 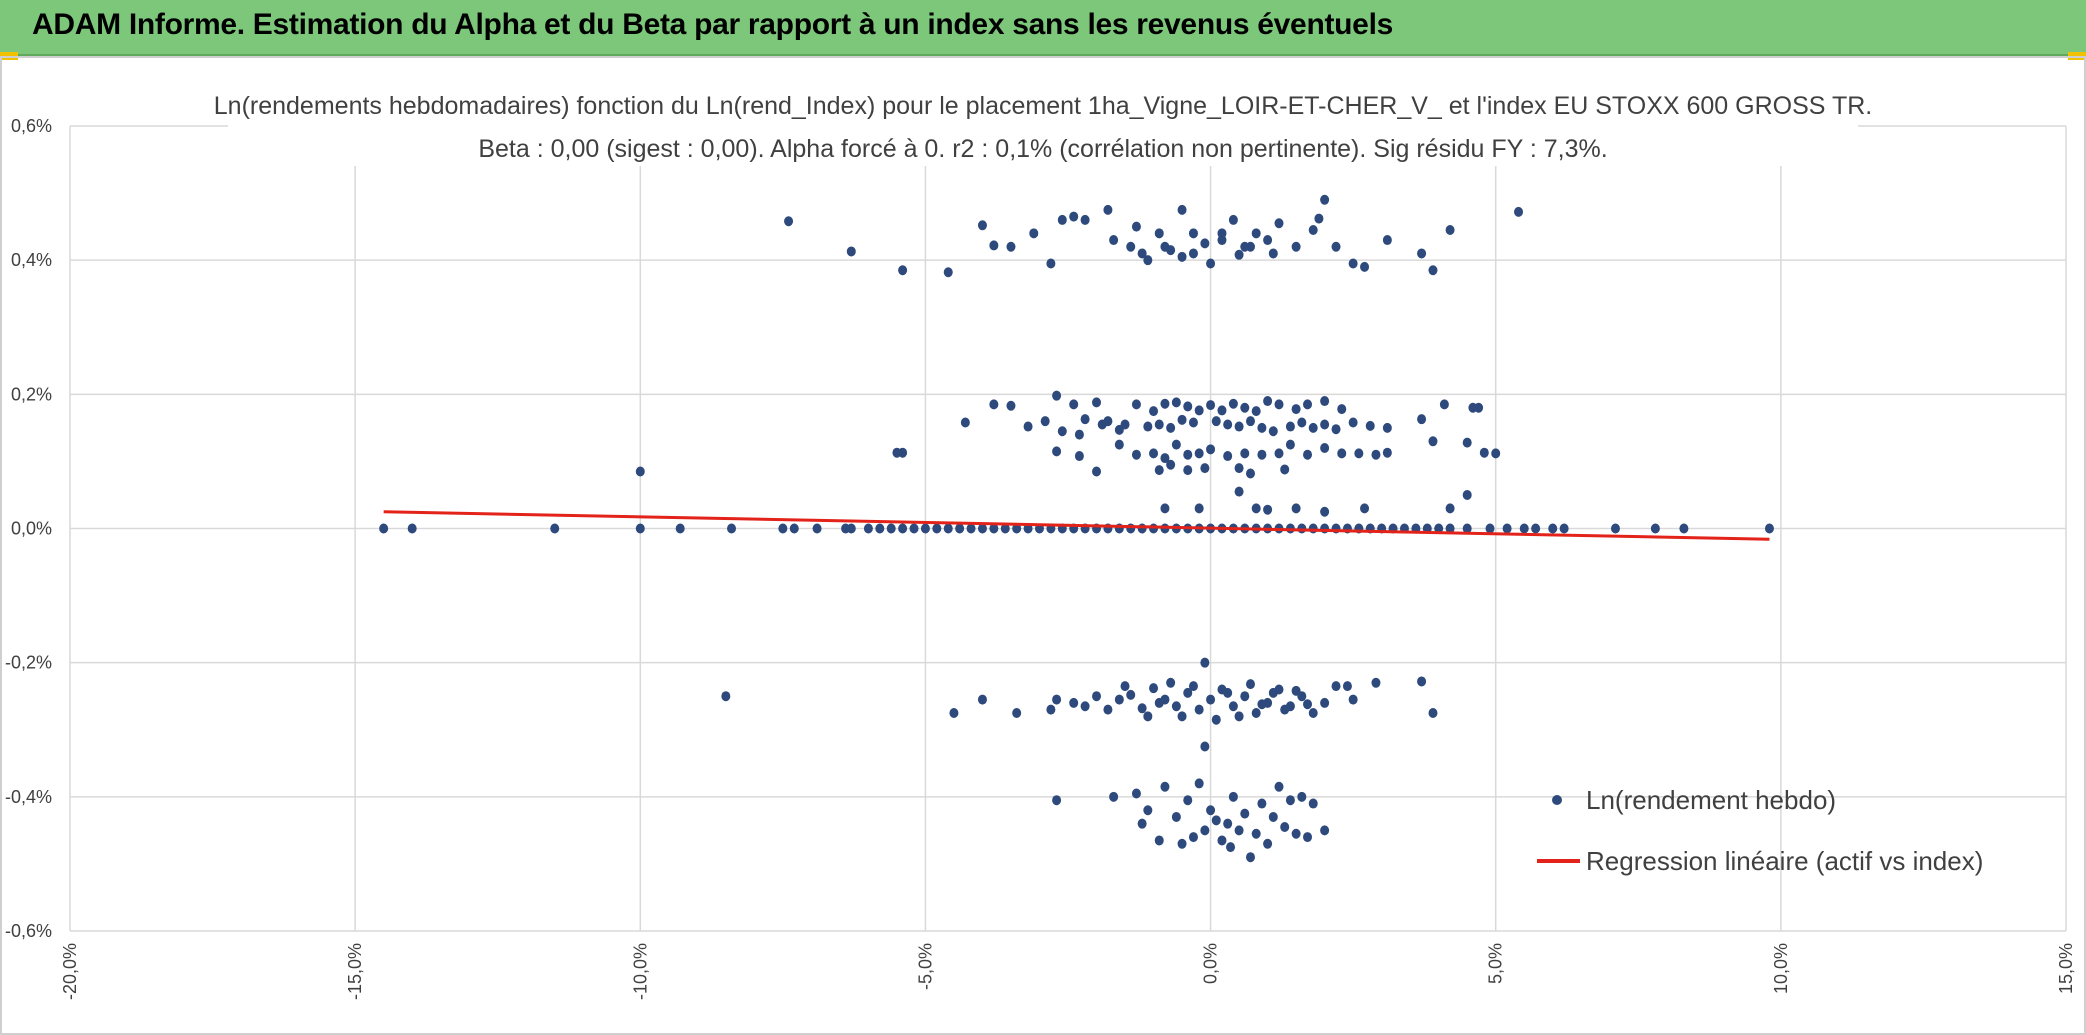 What do you see at coordinates (1784, 861) in the screenshot?
I see `legend-label-line: Regression linéaire (actif vs index)` at bounding box center [1784, 861].